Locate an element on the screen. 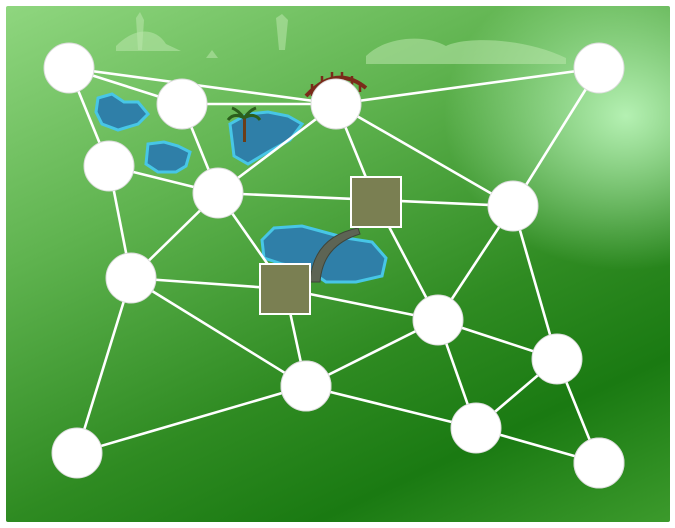  obstacle-blocks is located at coordinates (330, 245).